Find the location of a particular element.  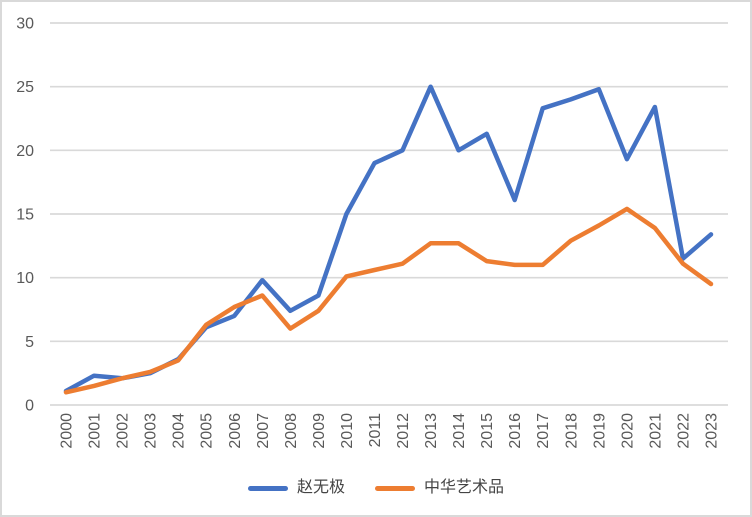

x-axis-tick-label: 2023 is located at coordinates (712, 431).